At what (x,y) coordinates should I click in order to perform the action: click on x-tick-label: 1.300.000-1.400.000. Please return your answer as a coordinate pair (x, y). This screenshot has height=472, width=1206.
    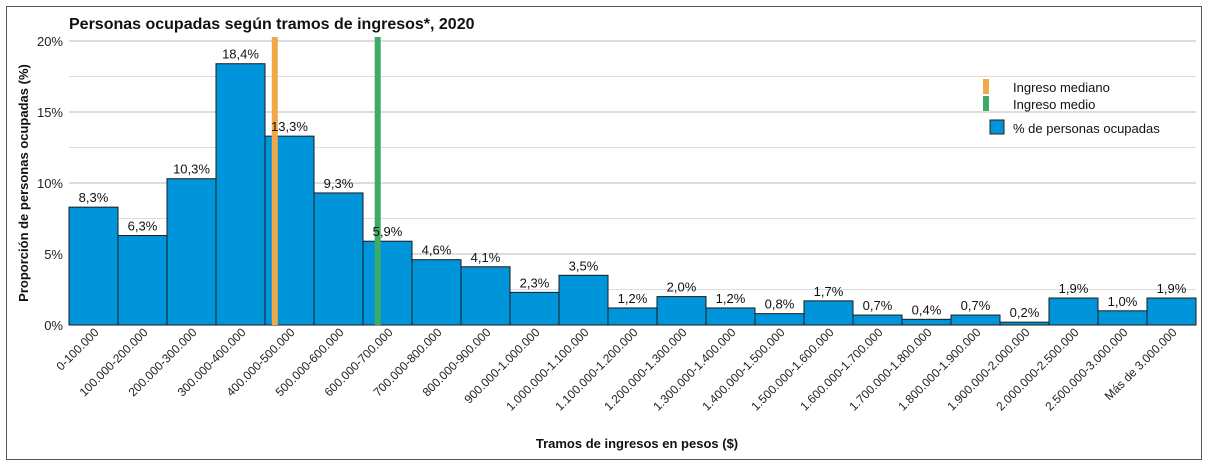
    Looking at the image, I should click on (694, 369).